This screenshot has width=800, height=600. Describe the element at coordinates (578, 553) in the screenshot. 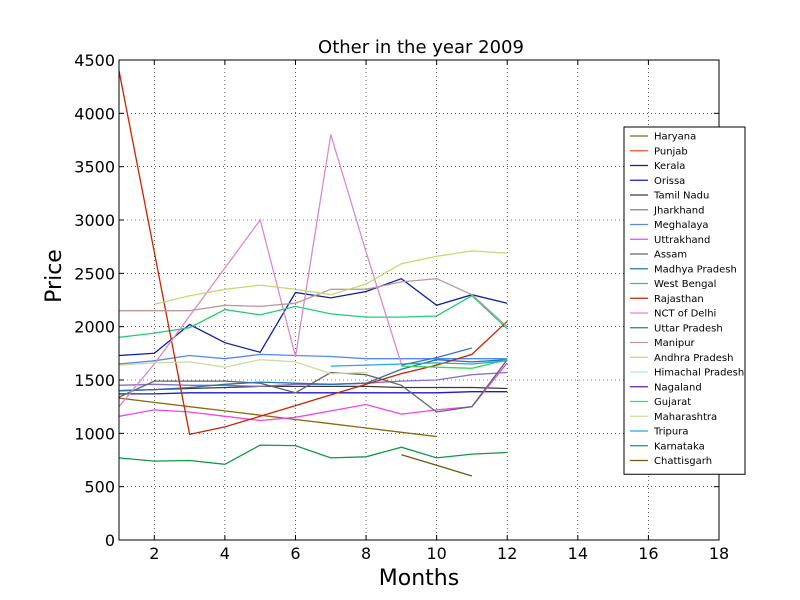

I see `x-tick-label: 14` at that location.